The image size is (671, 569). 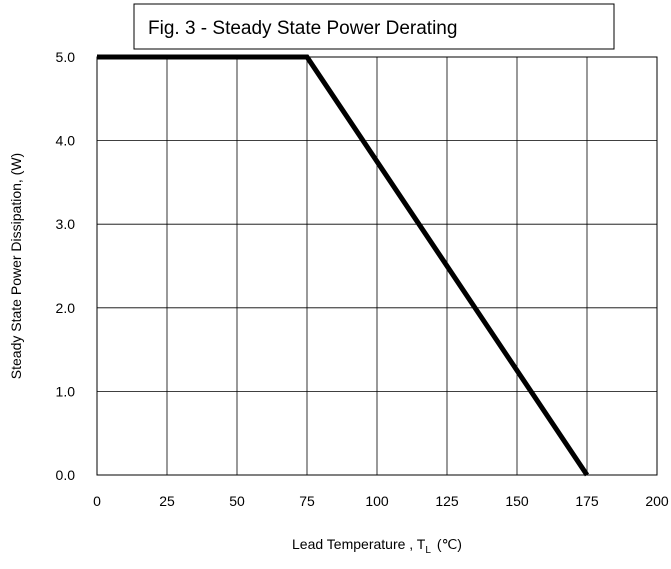 What do you see at coordinates (587, 501) in the screenshot?
I see `x-tick-label: 175` at bounding box center [587, 501].